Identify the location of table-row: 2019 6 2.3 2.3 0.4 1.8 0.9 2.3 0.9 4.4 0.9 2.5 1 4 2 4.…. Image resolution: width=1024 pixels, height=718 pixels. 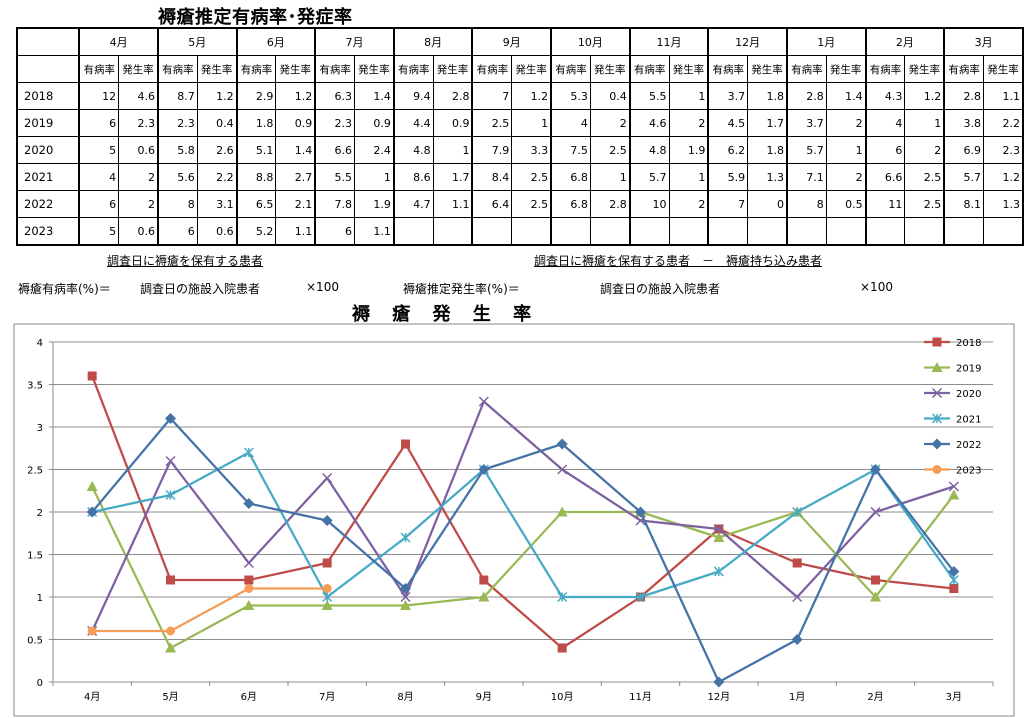
(519, 123).